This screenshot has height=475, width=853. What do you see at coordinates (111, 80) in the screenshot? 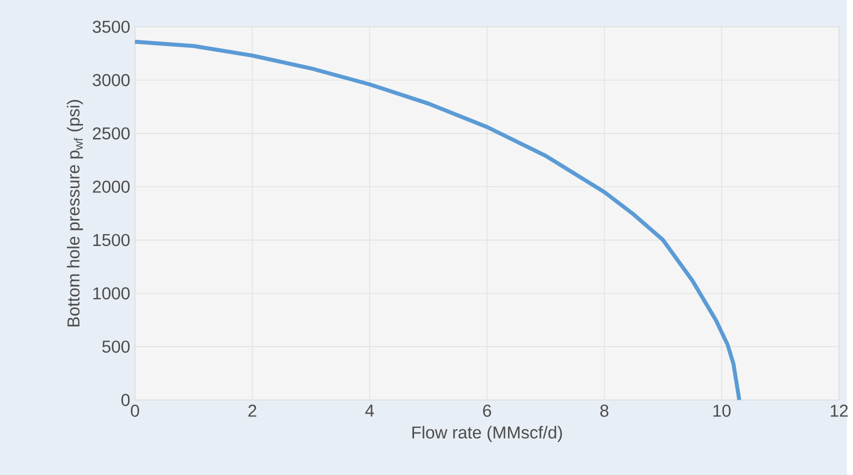
I see `y-tick-label: 3000` at bounding box center [111, 80].